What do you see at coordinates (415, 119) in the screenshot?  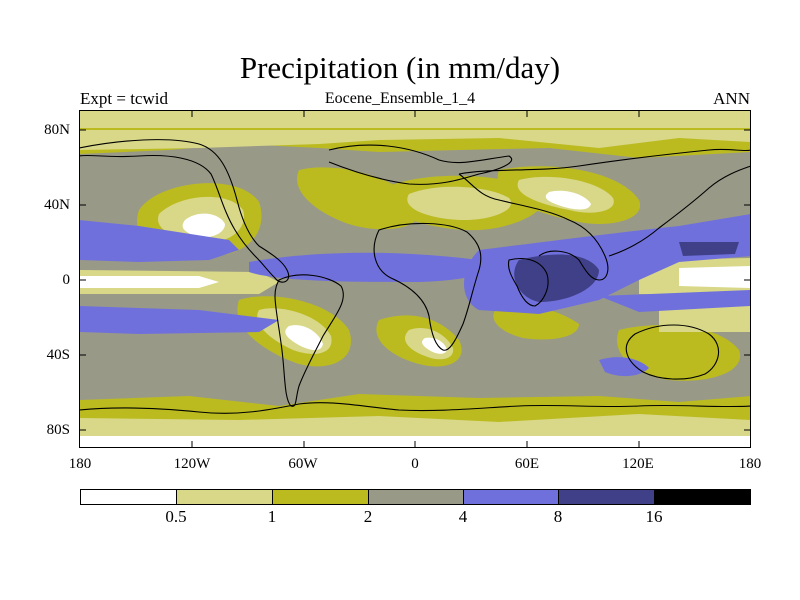 I see `band-north-cap` at bounding box center [415, 119].